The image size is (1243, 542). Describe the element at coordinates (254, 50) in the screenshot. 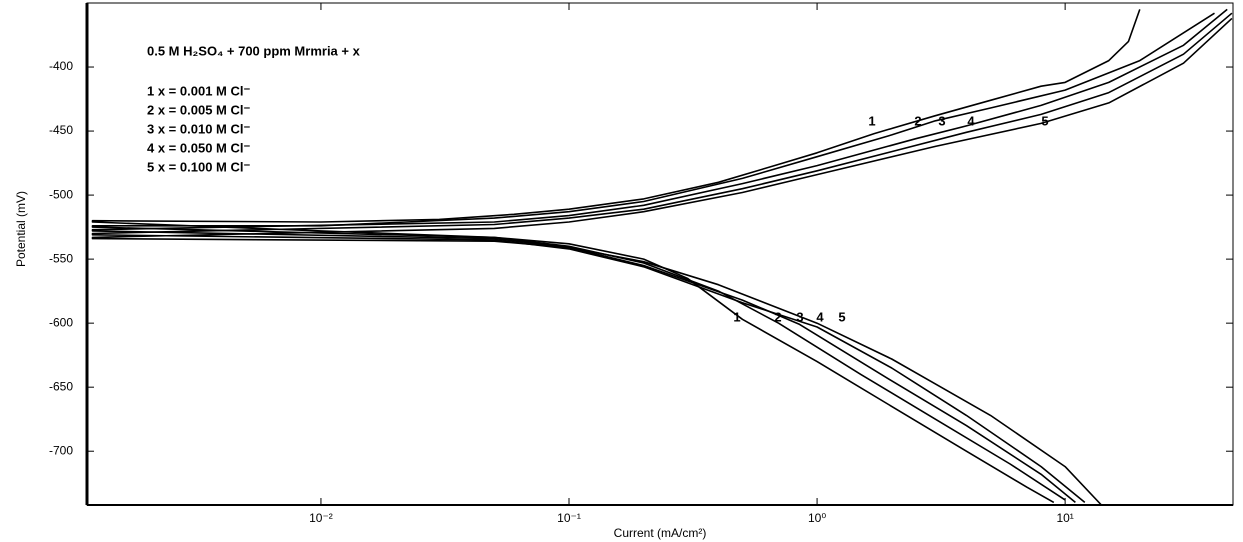

I see `chart-title: 0.5 M H₂SO₄ + 700 ppm Mrmria + x` at that location.